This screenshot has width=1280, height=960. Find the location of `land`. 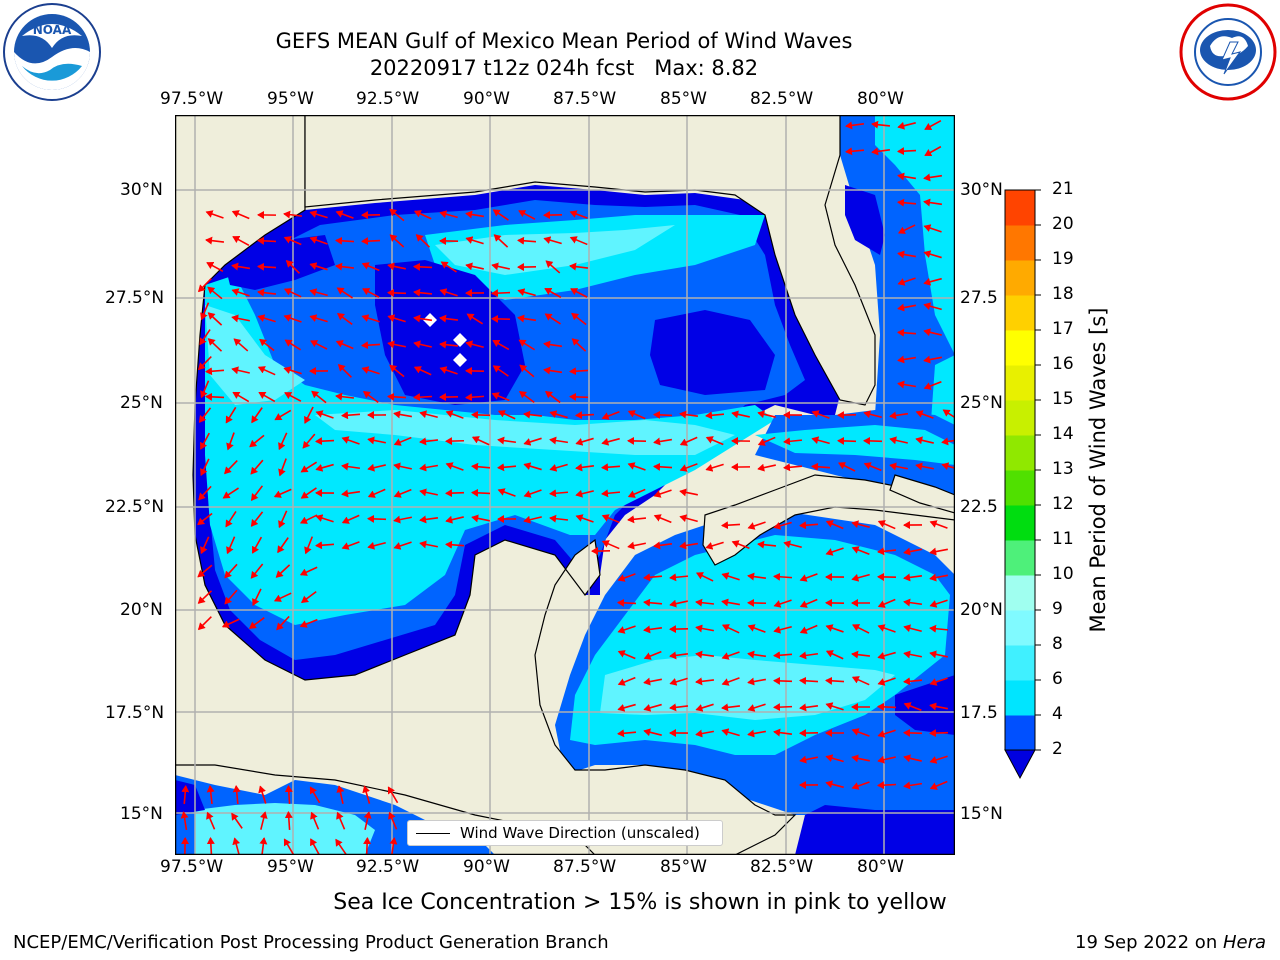

land is located at coordinates (590, 260).